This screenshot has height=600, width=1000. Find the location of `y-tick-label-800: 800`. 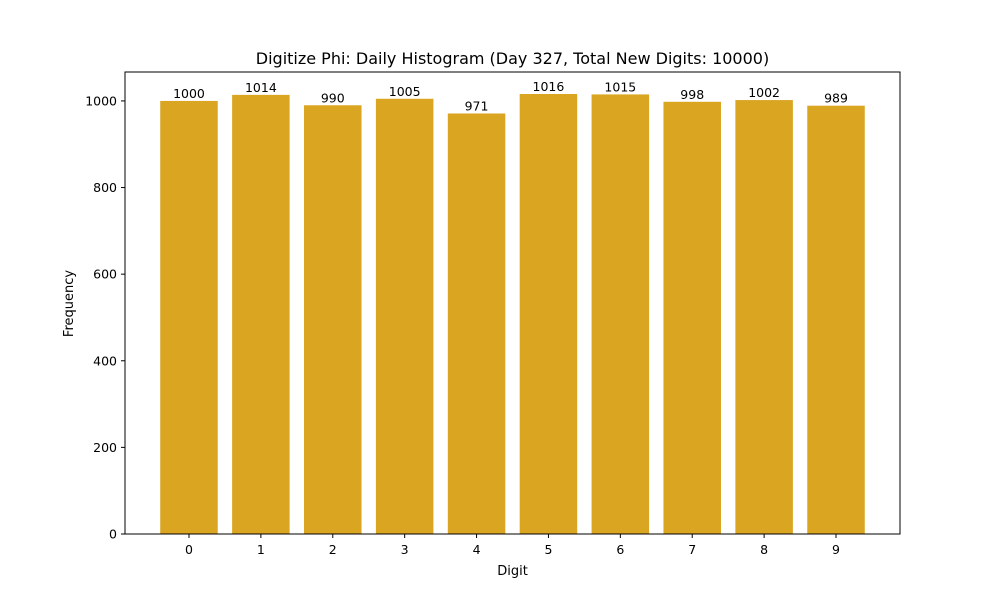

y-tick-label-800: 800 is located at coordinates (105, 187).